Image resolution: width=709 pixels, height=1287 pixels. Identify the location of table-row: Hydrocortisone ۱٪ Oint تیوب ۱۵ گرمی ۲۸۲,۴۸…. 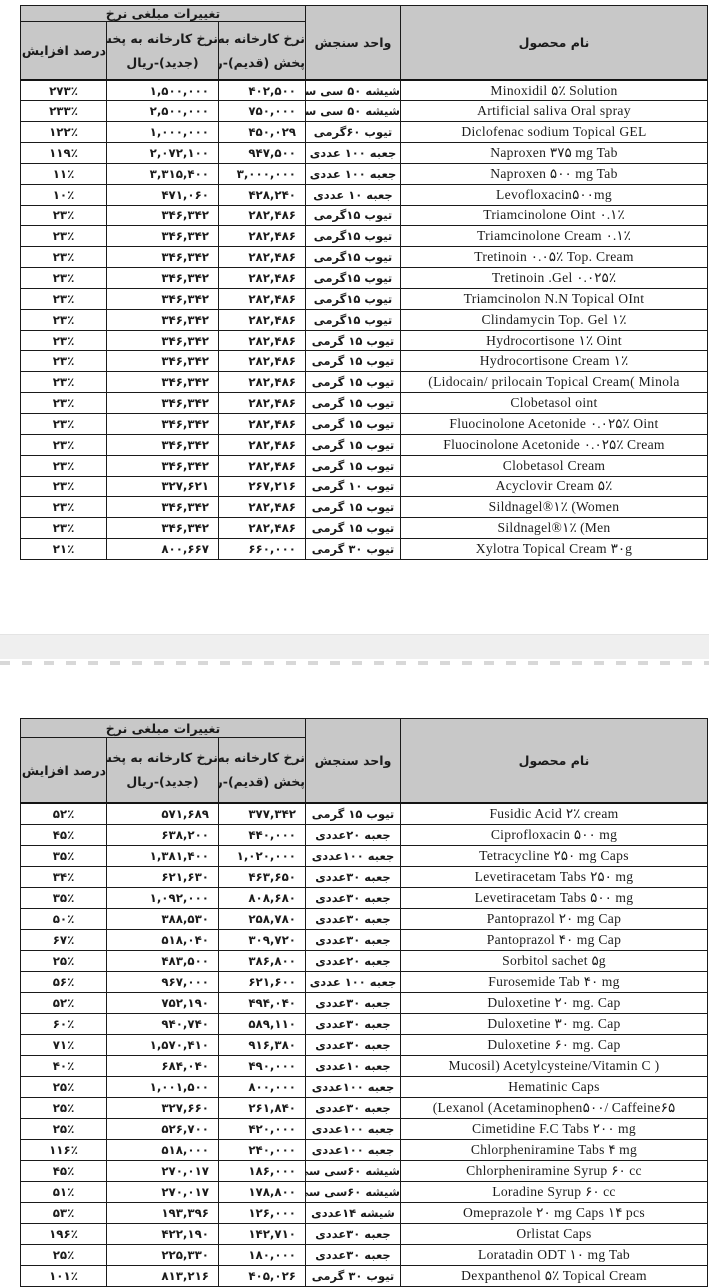
(364, 340).